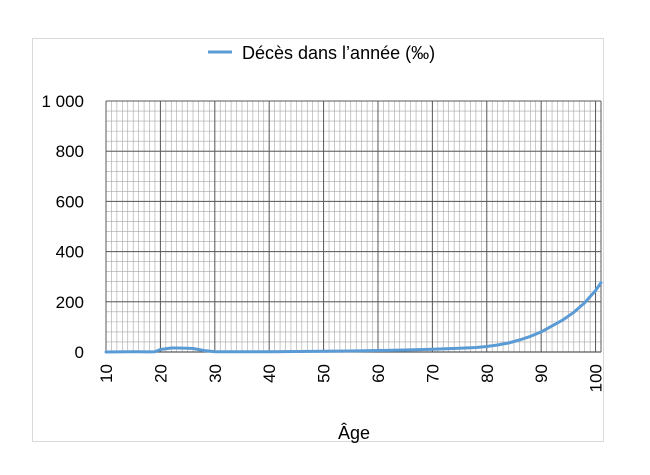 The width and height of the screenshot is (650, 475). I want to click on series-group, so click(353, 317).